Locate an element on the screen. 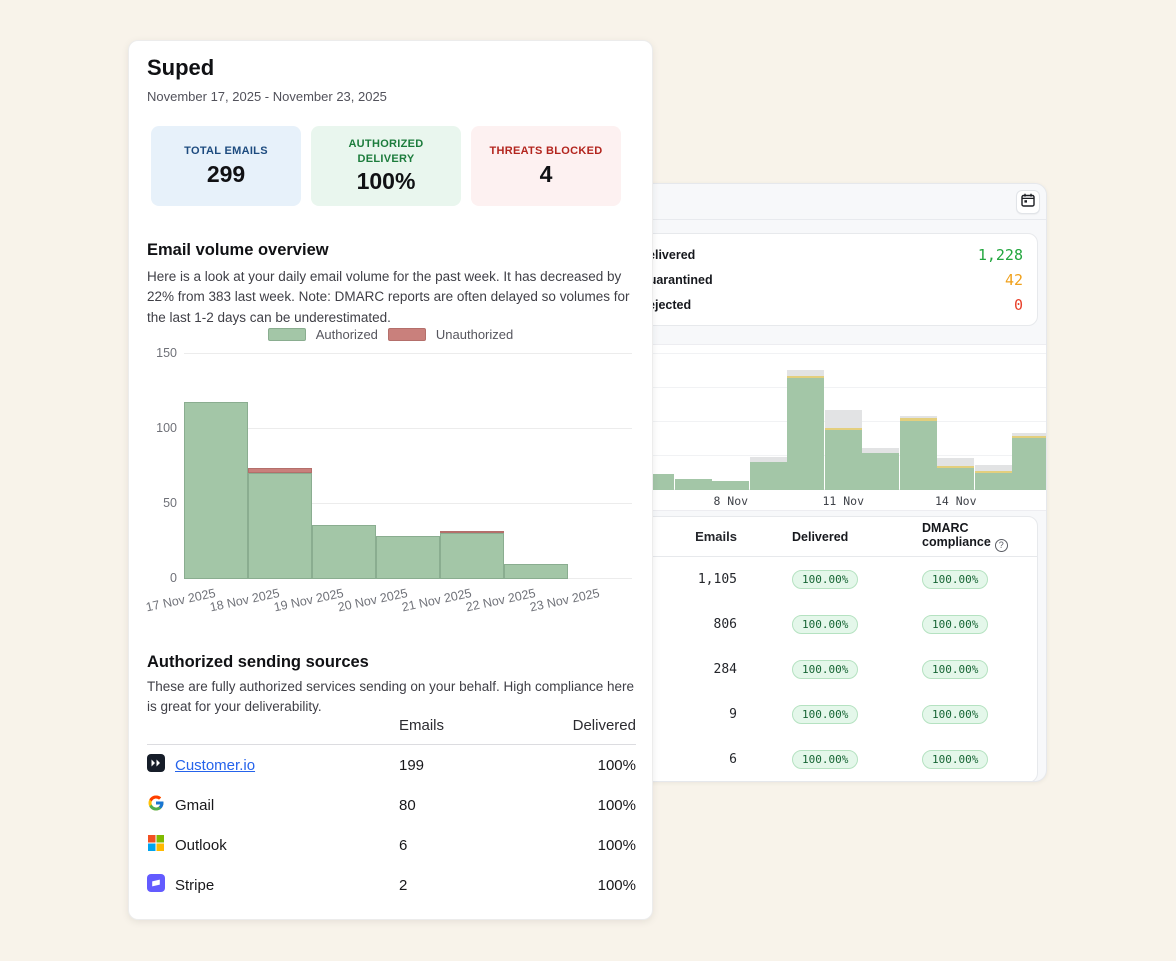 Image resolution: width=1176 pixels, height=961 pixels. y-axis-tick-label: 100 is located at coordinates (166, 428).